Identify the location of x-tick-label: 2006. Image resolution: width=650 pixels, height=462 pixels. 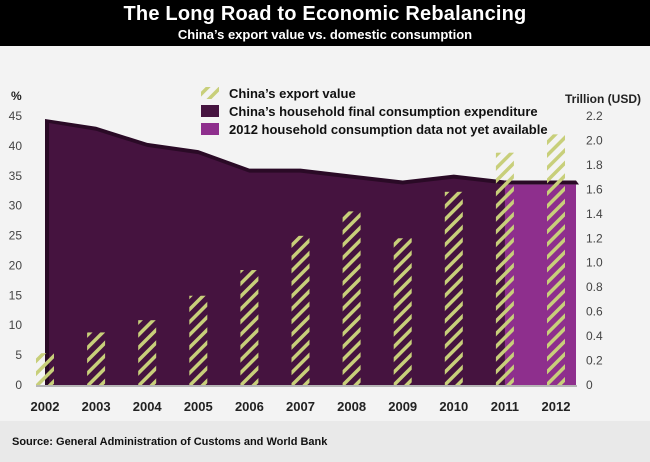
(249, 406).